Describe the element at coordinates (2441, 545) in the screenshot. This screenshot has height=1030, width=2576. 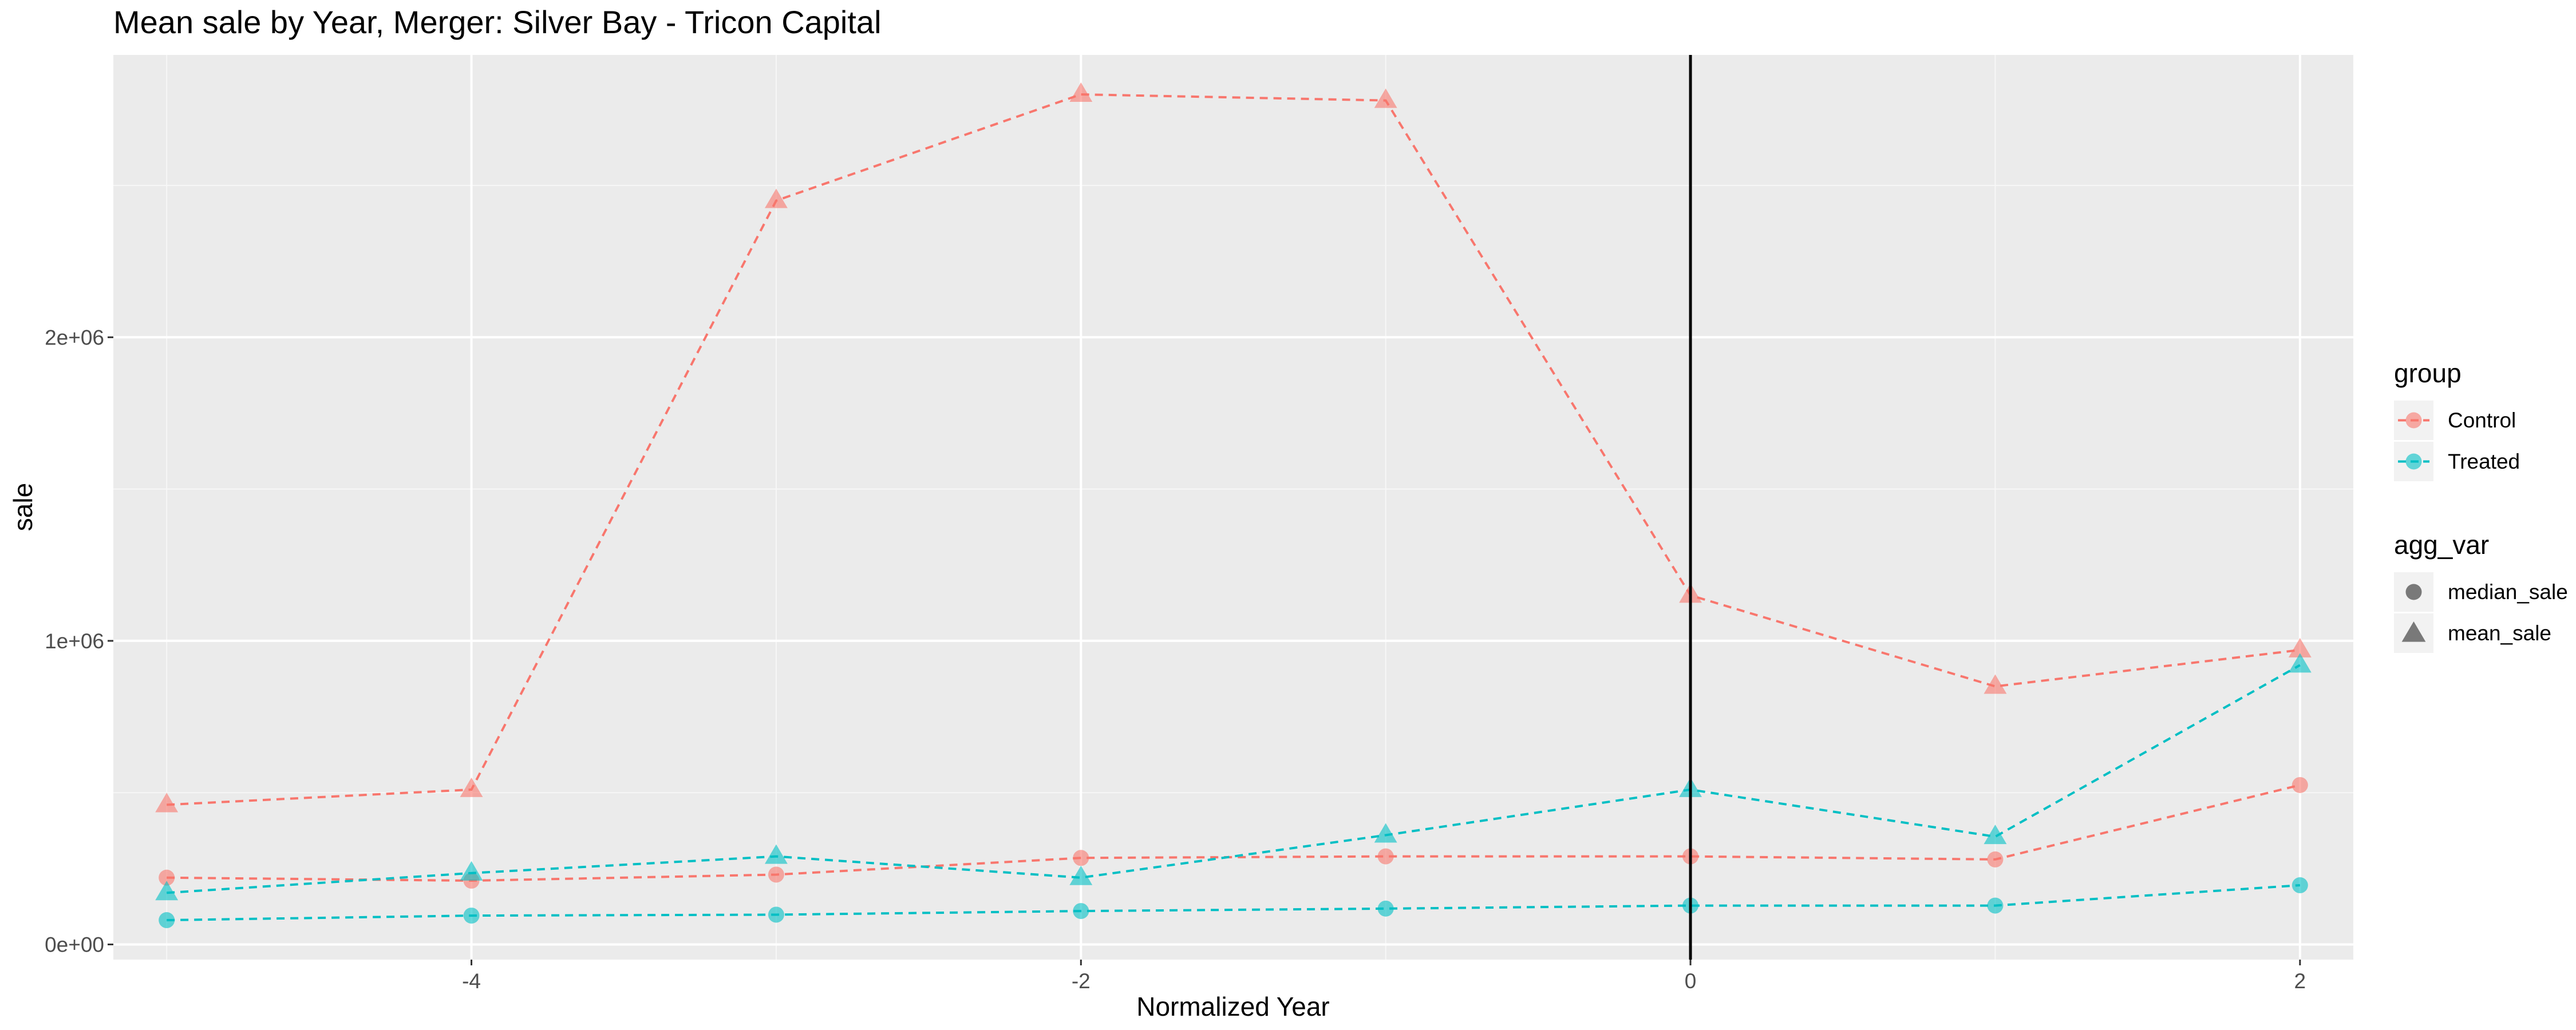
I see `legend-title-agg-var: agg_var` at that location.